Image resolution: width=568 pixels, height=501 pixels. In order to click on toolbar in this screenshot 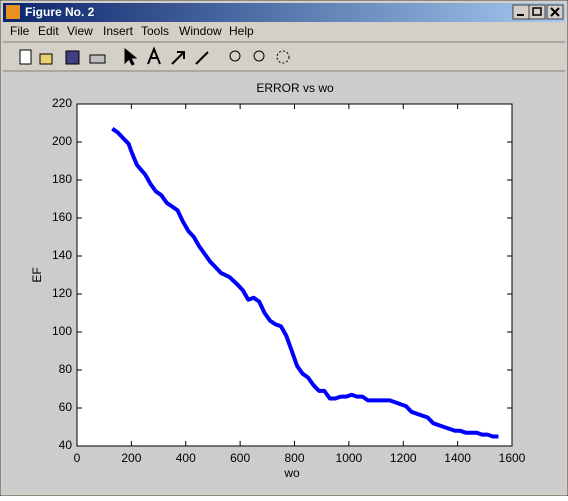, I will do `click(154, 56)`.